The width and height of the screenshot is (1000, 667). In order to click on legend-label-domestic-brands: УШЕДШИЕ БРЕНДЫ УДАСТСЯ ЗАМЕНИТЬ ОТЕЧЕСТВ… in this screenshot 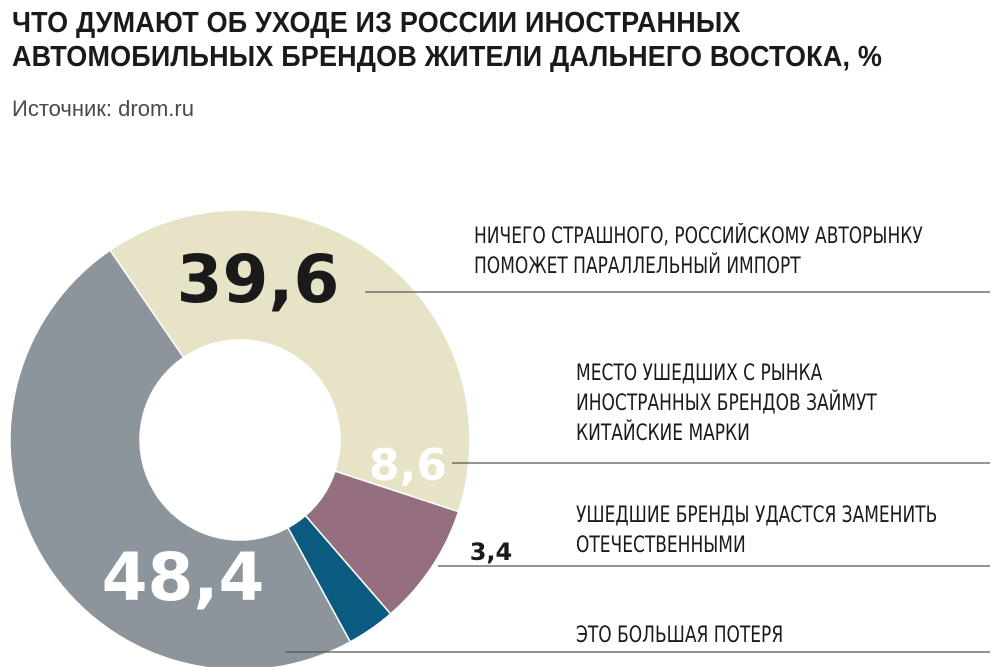, I will do `click(756, 531)`.